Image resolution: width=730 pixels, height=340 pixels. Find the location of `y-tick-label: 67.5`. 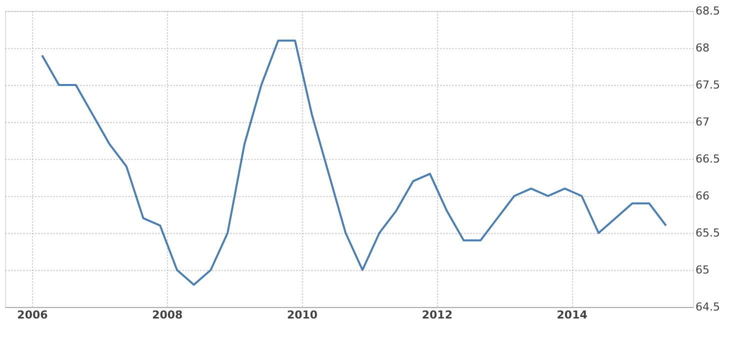

y-tick-label: 67.5 is located at coordinates (708, 85).